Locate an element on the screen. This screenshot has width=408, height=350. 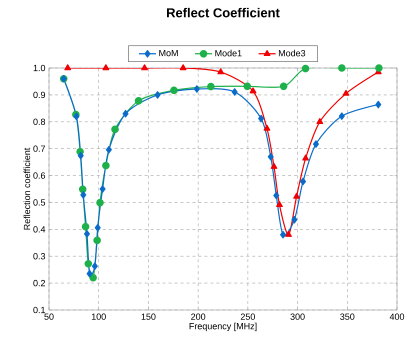
y-tick-label: 1.0 is located at coordinates (40, 68).